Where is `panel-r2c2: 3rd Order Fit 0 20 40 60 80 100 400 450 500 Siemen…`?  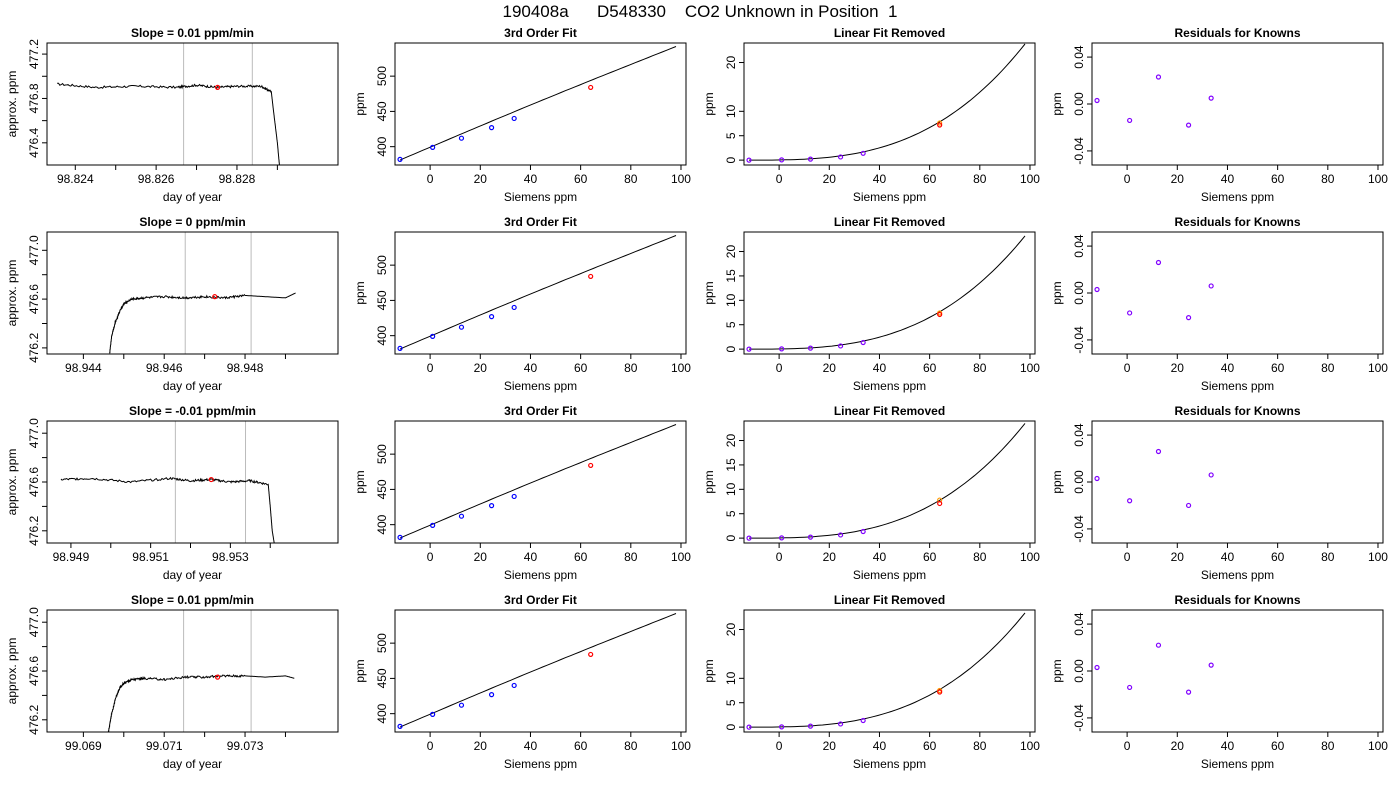
panel-r2c2: 3rd Order Fit 0 20 40 60 80 100 400 450 500 Siemen… is located at coordinates (522, 304).